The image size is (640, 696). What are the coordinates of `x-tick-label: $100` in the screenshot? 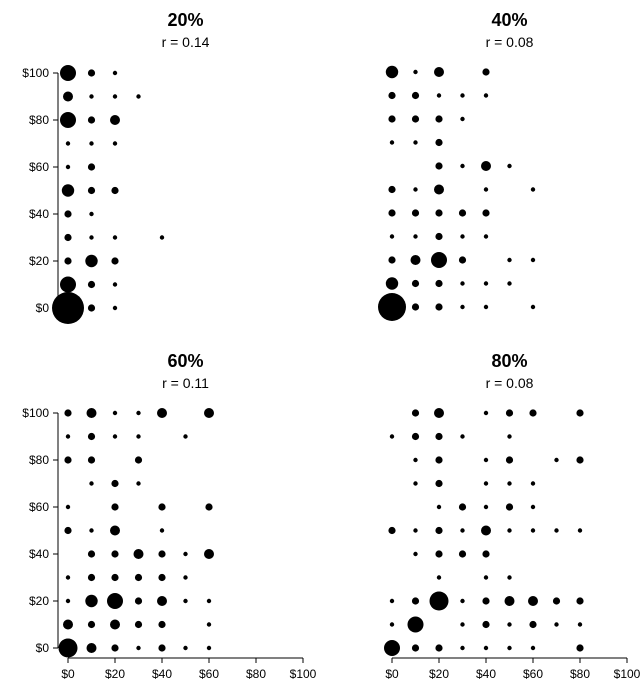 It's located at (627, 674).